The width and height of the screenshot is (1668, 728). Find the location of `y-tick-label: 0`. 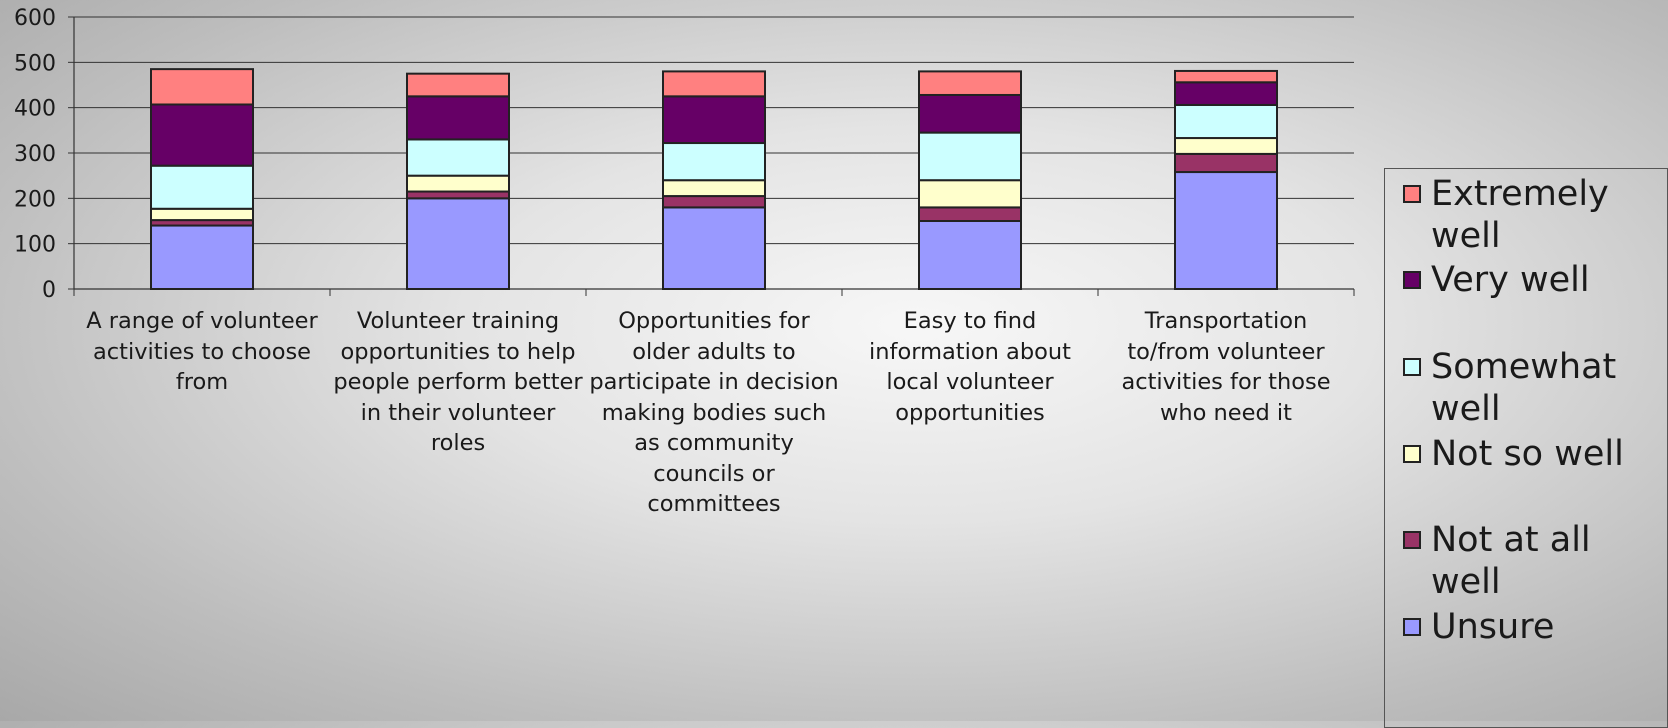

y-tick-label: 0 is located at coordinates (49, 290).